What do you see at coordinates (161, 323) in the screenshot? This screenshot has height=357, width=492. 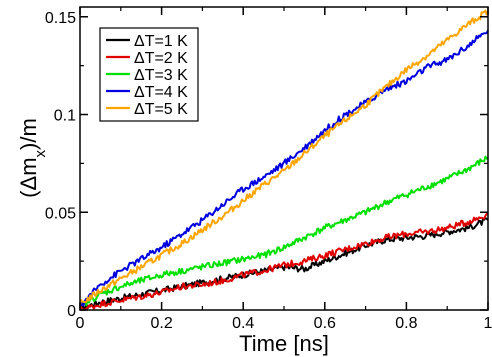 I see `x-tick-label: 0.2` at bounding box center [161, 323].